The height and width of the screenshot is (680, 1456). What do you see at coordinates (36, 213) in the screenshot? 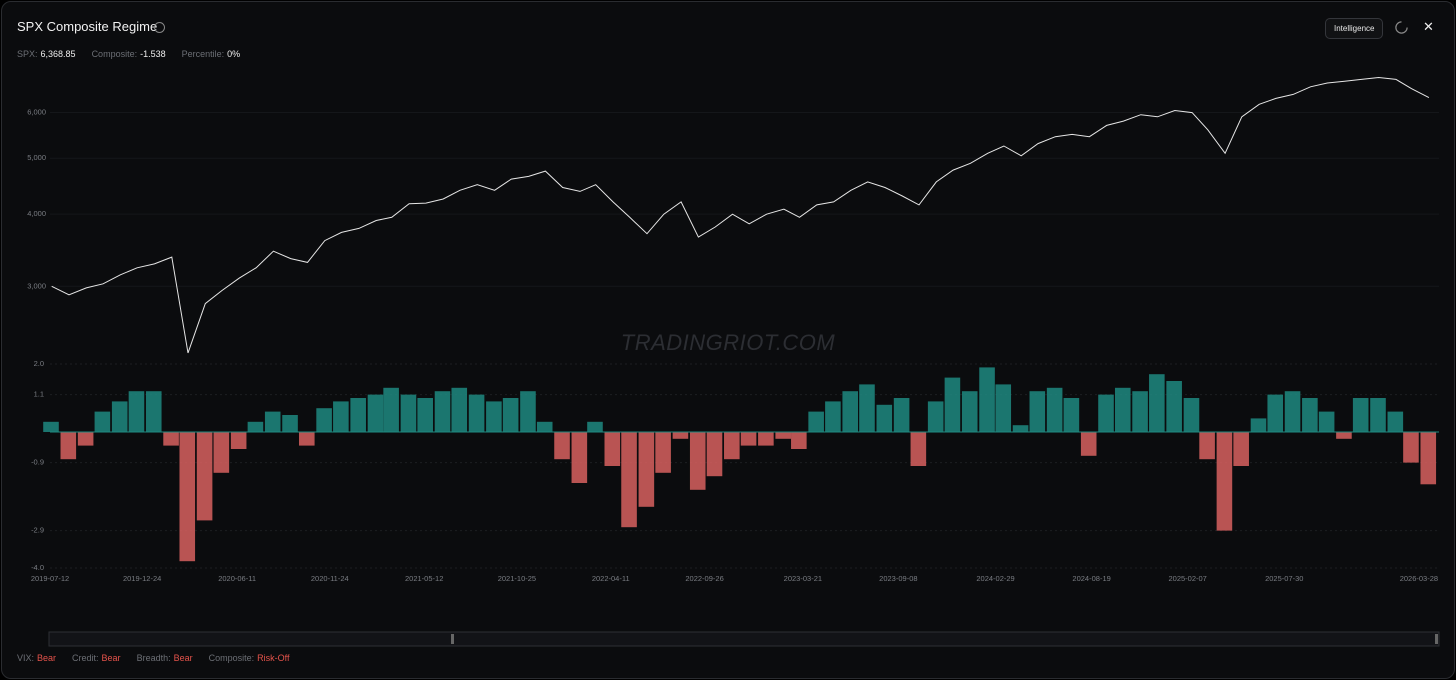
I see `y-tick-label: 4,000` at bounding box center [36, 213].